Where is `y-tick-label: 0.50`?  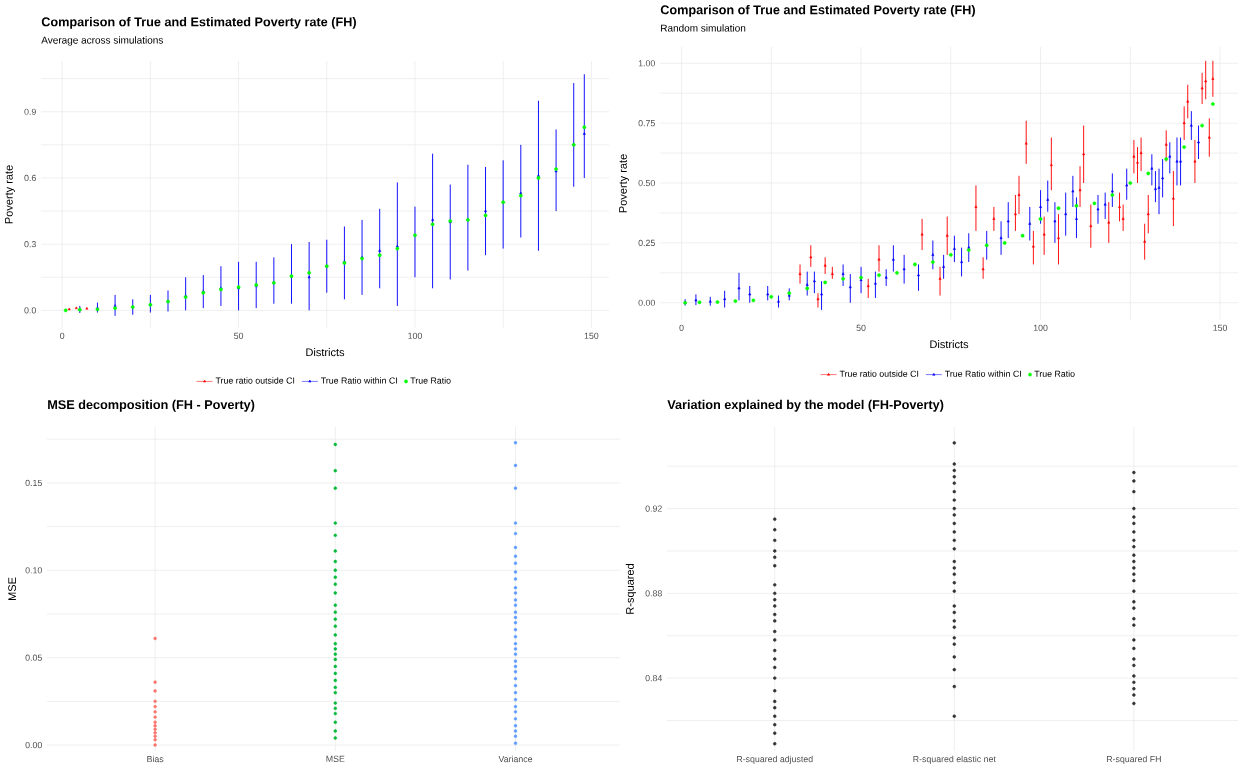 y-tick-label: 0.50 is located at coordinates (646, 183).